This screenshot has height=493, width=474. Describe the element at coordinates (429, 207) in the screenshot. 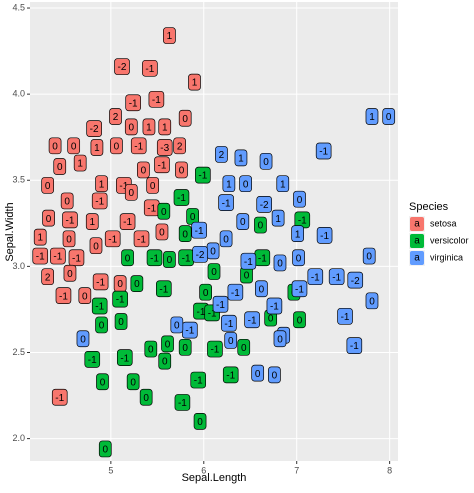

I see `legend-title: Species` at that location.